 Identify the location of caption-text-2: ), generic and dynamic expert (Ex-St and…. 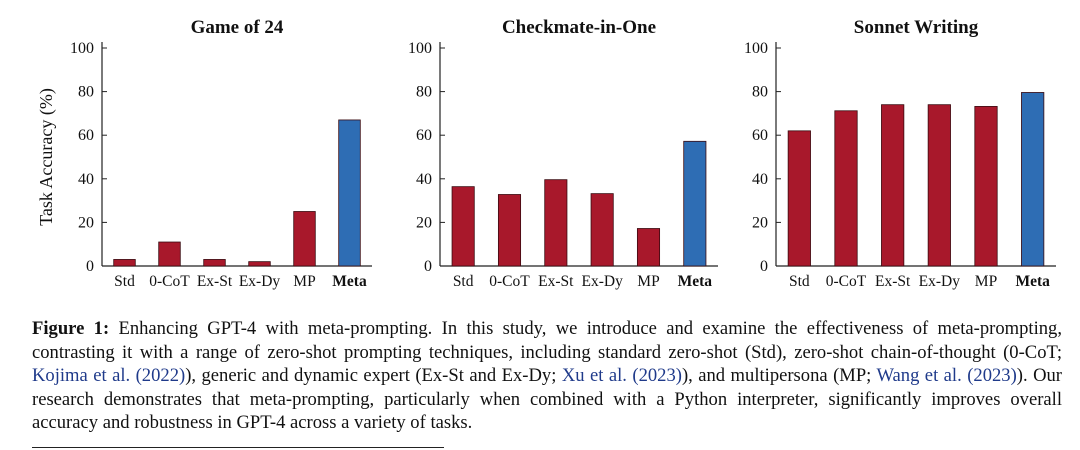
(373, 375).